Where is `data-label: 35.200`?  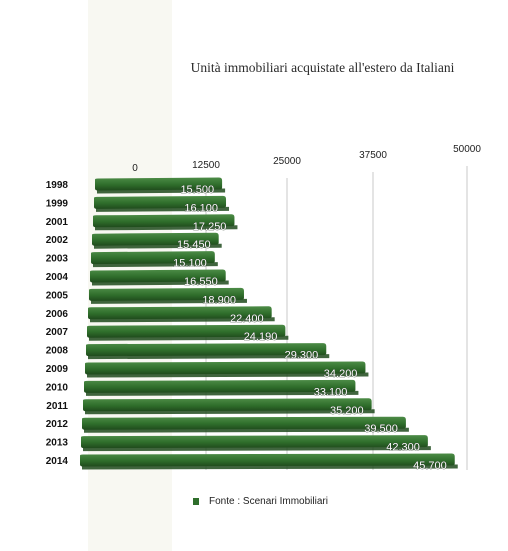
data-label: 35.200 is located at coordinates (347, 411).